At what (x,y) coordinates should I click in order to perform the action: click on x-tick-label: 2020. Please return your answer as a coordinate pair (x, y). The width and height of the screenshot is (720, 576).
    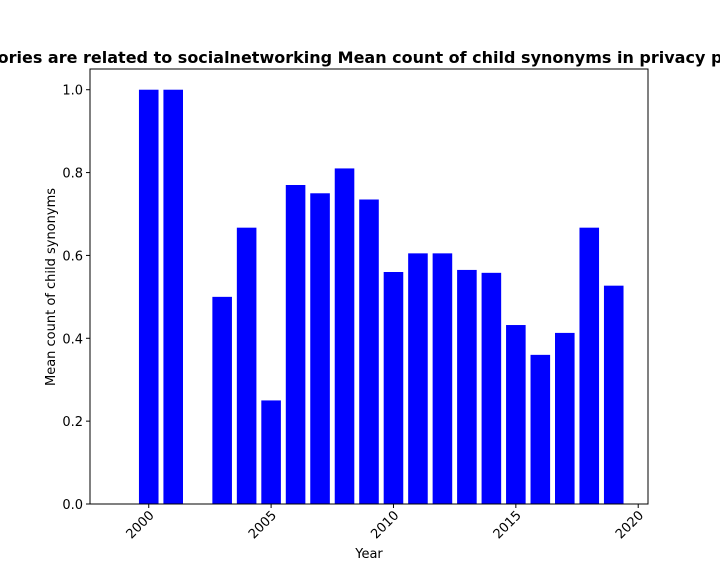
    Looking at the image, I should click on (630, 525).